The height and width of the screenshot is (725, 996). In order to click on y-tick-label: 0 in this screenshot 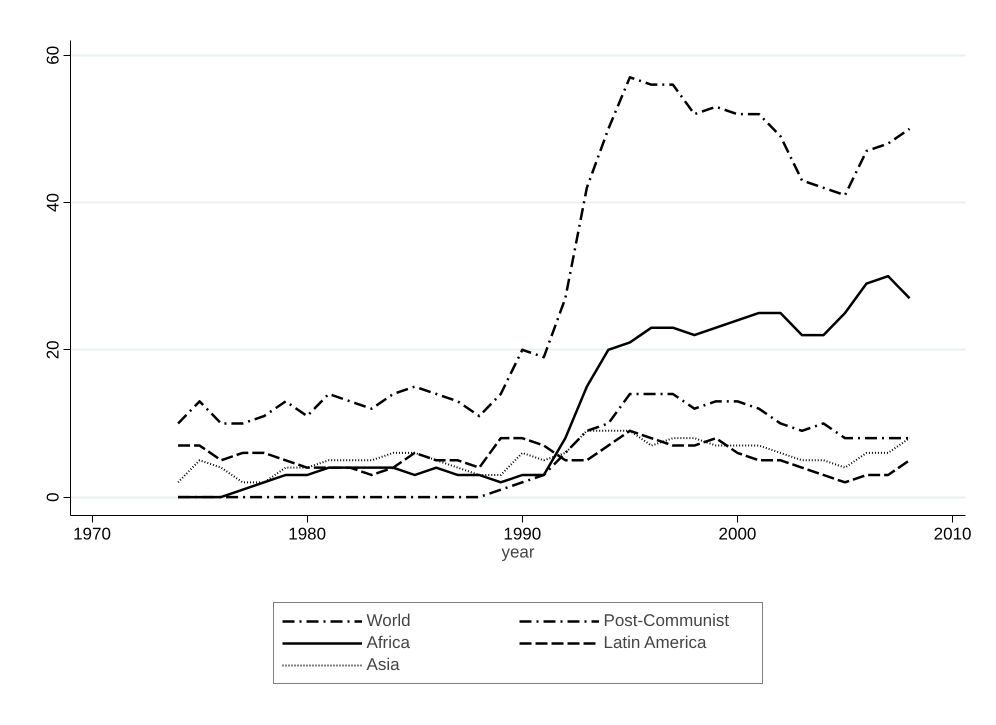, I will do `click(53, 497)`.